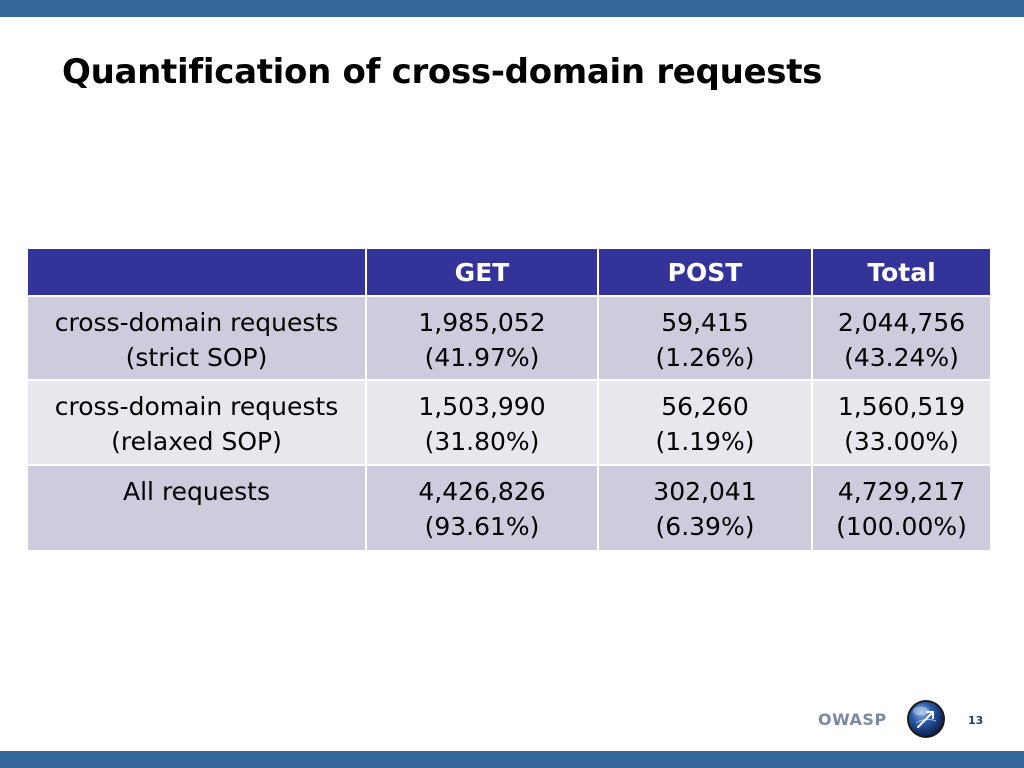  I want to click on post-cell: 59,415 (1.26%), so click(705, 338).